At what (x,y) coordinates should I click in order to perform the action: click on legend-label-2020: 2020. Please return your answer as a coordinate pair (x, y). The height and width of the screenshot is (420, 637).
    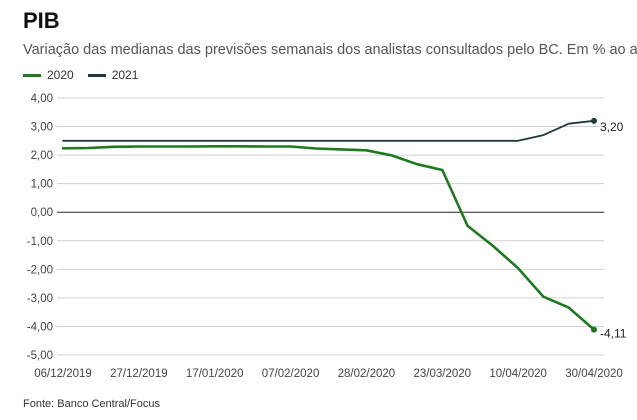
    Looking at the image, I should click on (60, 75).